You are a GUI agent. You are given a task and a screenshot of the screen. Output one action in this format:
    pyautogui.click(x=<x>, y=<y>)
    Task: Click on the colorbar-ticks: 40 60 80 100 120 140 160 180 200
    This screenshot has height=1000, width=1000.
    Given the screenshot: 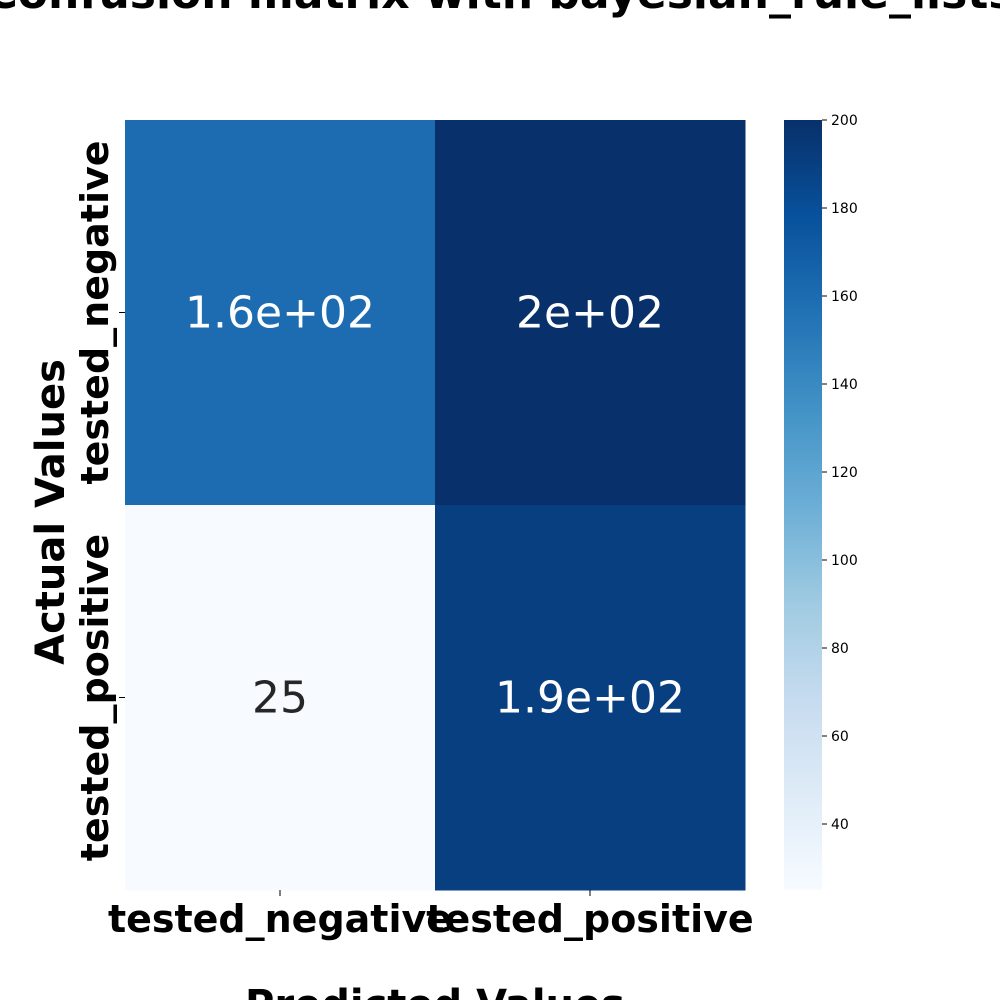 What is the action you would take?
    pyautogui.click(x=840, y=473)
    